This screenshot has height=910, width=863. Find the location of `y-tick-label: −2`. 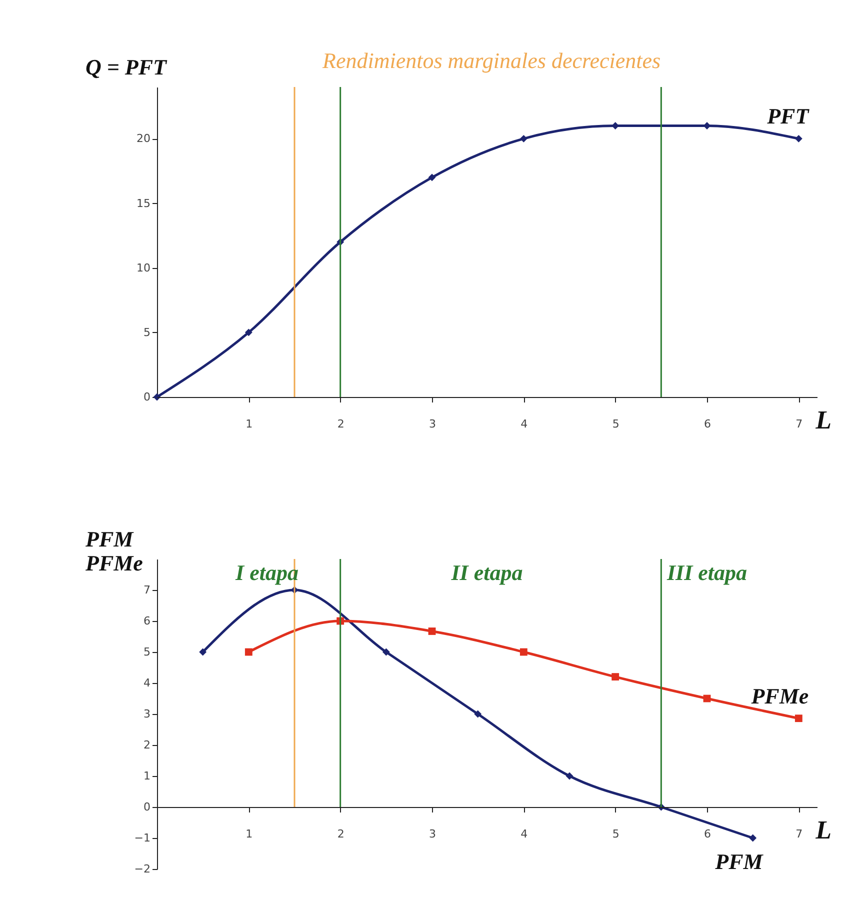

y-tick-label: −2 is located at coordinates (142, 869).